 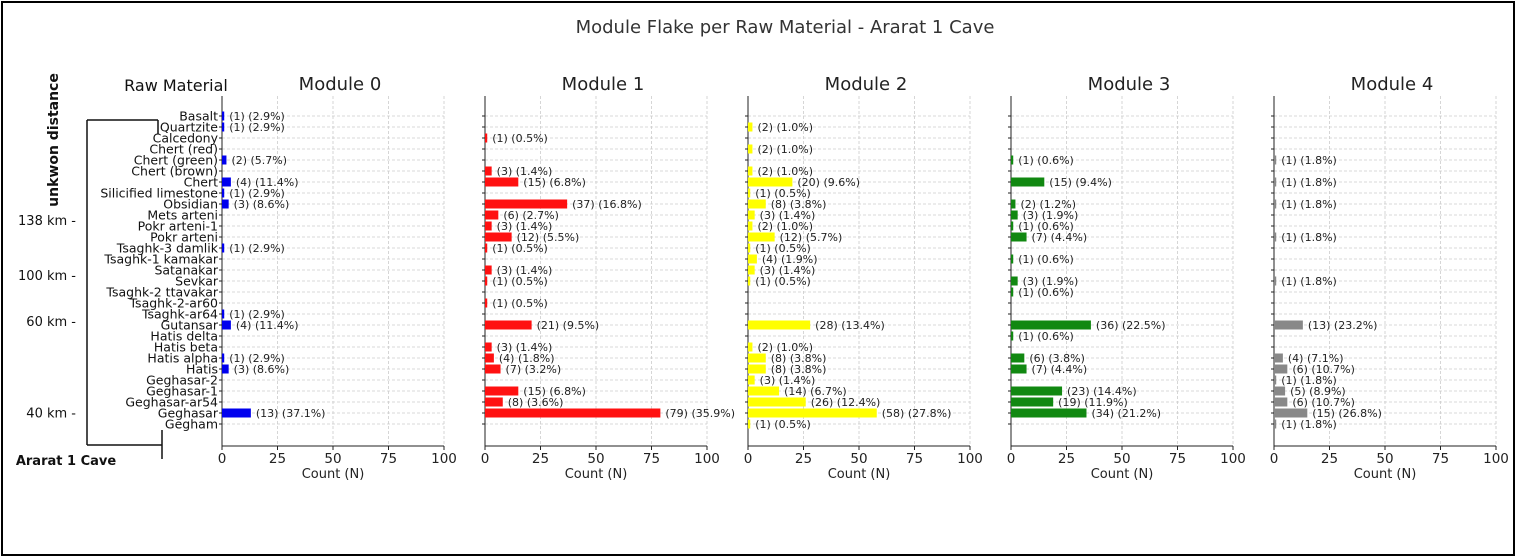 I want to click on category-label-geghasar-ar54: Geghasar-ar54, so click(x=171, y=402).